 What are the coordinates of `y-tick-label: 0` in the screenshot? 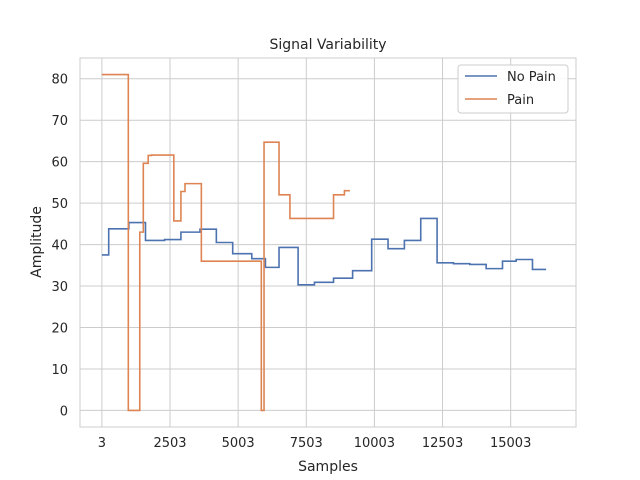 It's located at (64, 411).